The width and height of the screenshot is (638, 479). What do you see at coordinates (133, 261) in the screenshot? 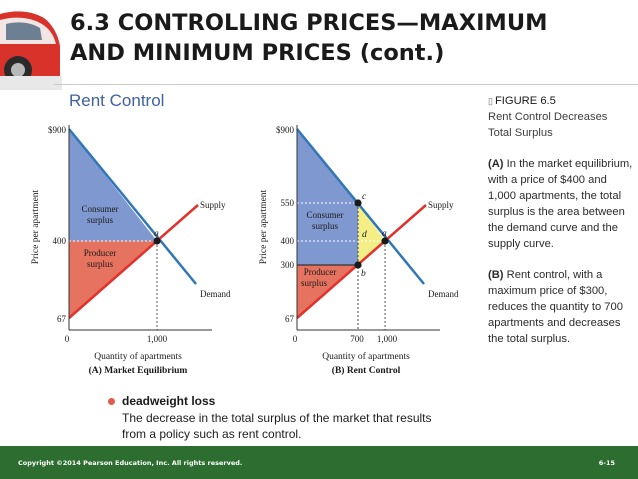
I see `graph-a-supply-line` at bounding box center [133, 261].